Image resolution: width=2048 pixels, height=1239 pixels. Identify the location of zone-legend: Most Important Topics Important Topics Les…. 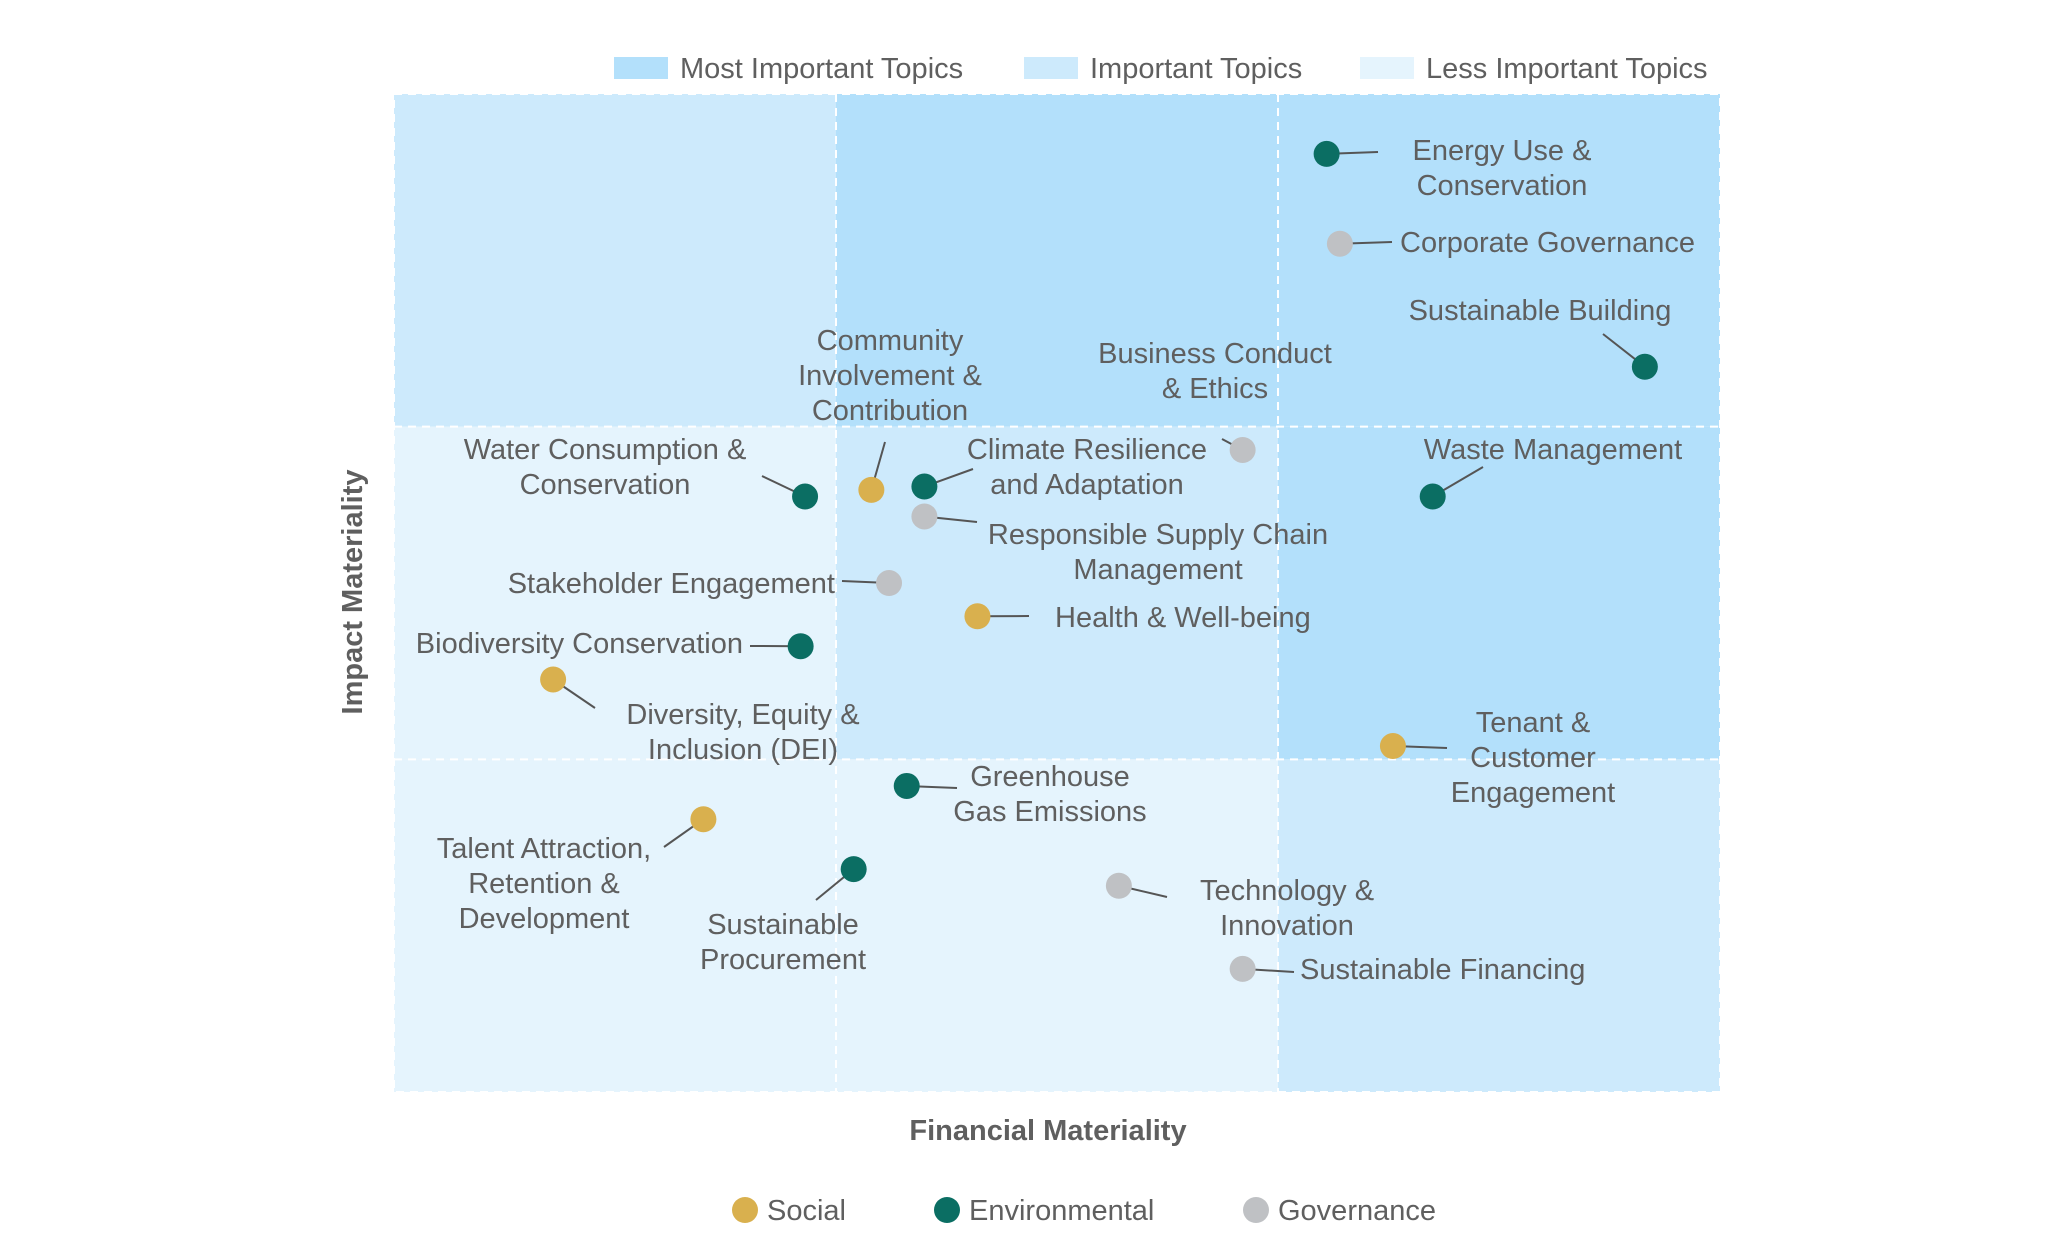
(1161, 69).